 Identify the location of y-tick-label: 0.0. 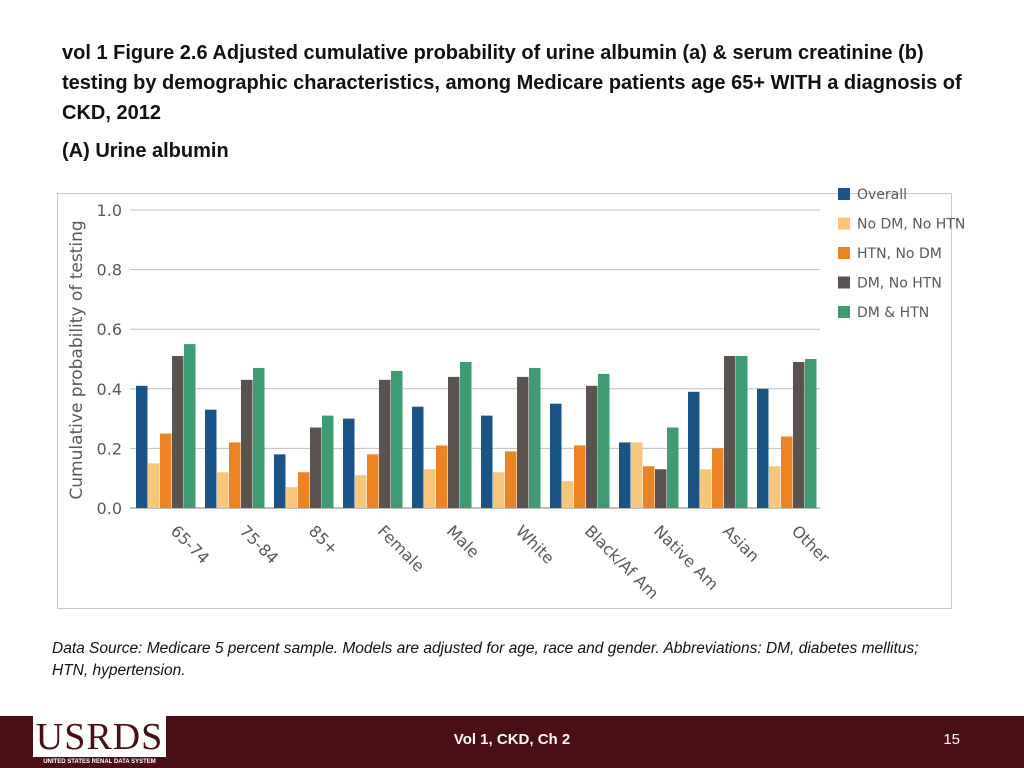
(109, 508).